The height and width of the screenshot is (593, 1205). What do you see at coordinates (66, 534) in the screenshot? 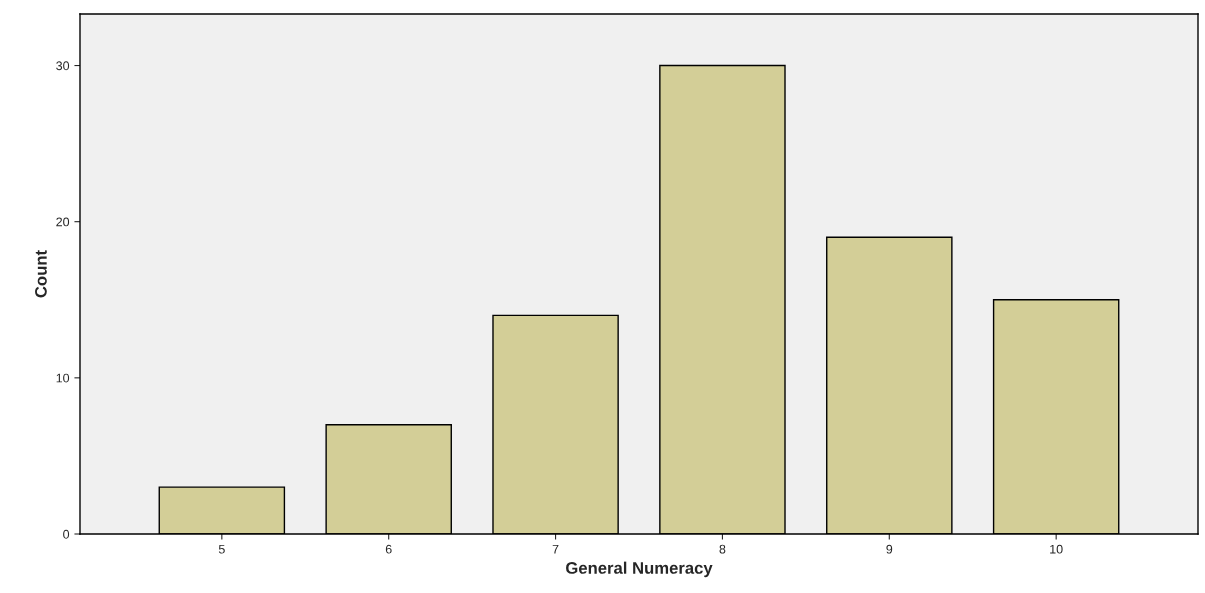
I see `y-tick-label: 0` at bounding box center [66, 534].